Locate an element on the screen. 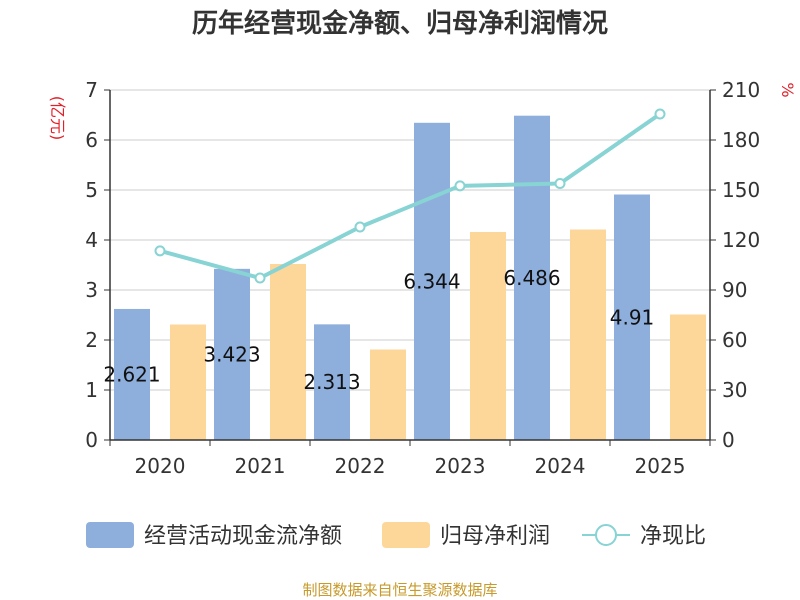 Image resolution: width=800 pixels, height=600 pixels. x-tick-label: 2025 is located at coordinates (660, 466).